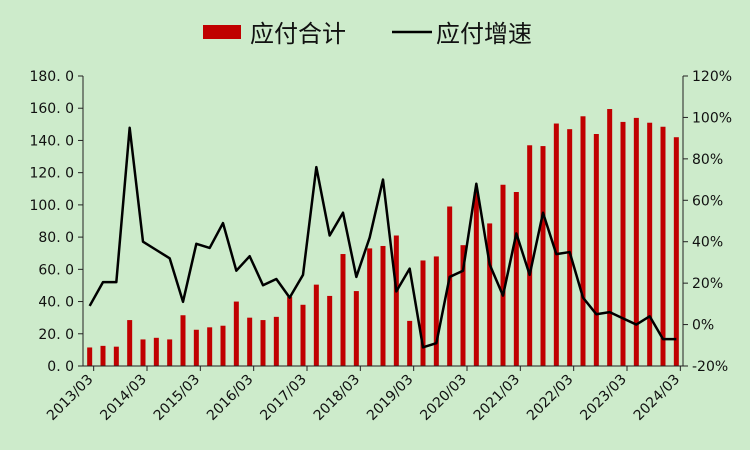  Describe the element at coordinates (337, 398) in the screenshot. I see `x-tick-label: 2018/03` at that location.